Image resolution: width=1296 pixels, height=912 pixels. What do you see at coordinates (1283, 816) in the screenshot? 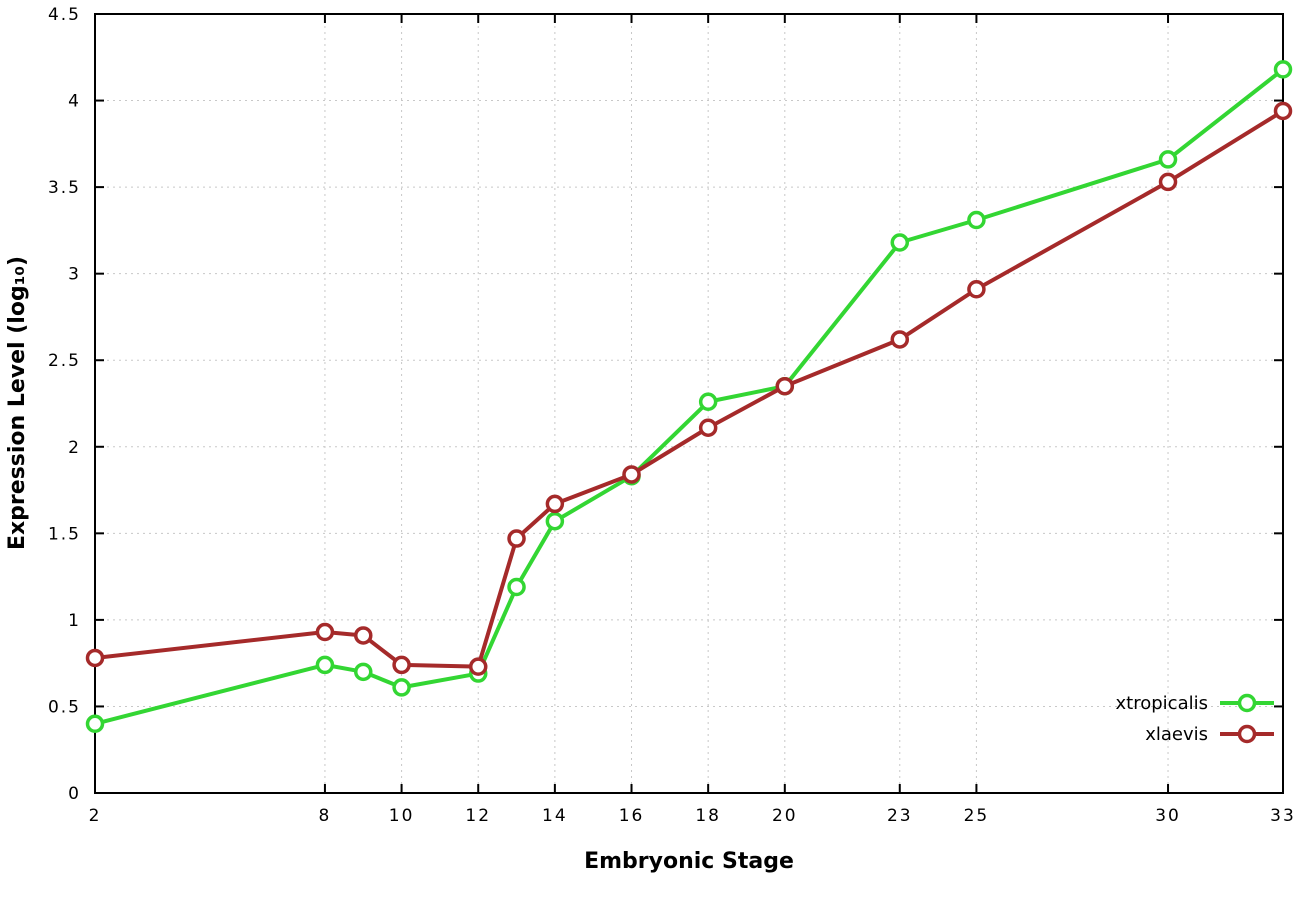
I see `x-tick-label: 33` at bounding box center [1283, 816].